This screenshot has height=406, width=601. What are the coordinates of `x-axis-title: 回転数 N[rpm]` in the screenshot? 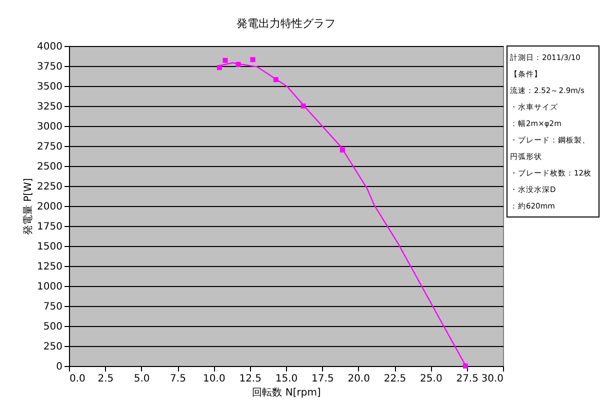 It's located at (286, 393).